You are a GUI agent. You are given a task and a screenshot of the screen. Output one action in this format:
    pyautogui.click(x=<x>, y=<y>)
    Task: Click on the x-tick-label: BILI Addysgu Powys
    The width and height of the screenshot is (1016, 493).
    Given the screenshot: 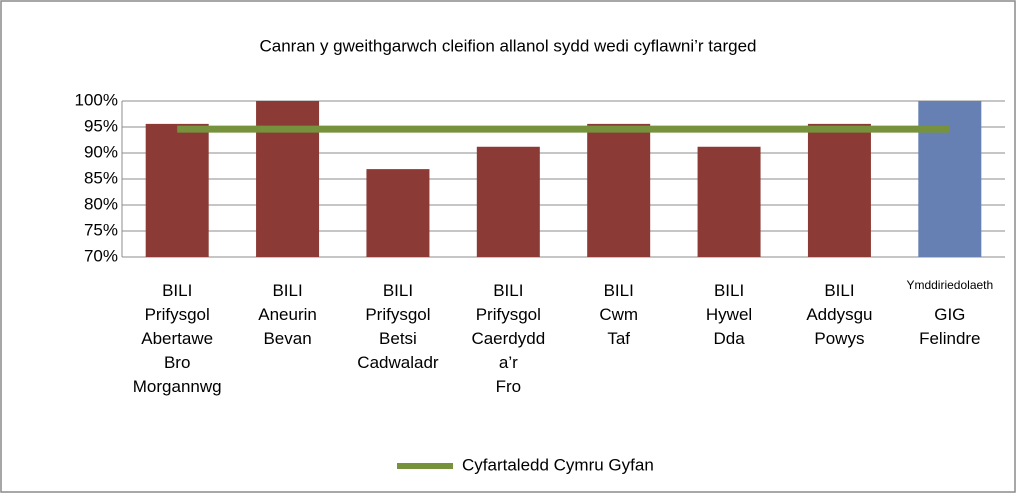 What is the action you would take?
    pyautogui.click(x=839, y=314)
    